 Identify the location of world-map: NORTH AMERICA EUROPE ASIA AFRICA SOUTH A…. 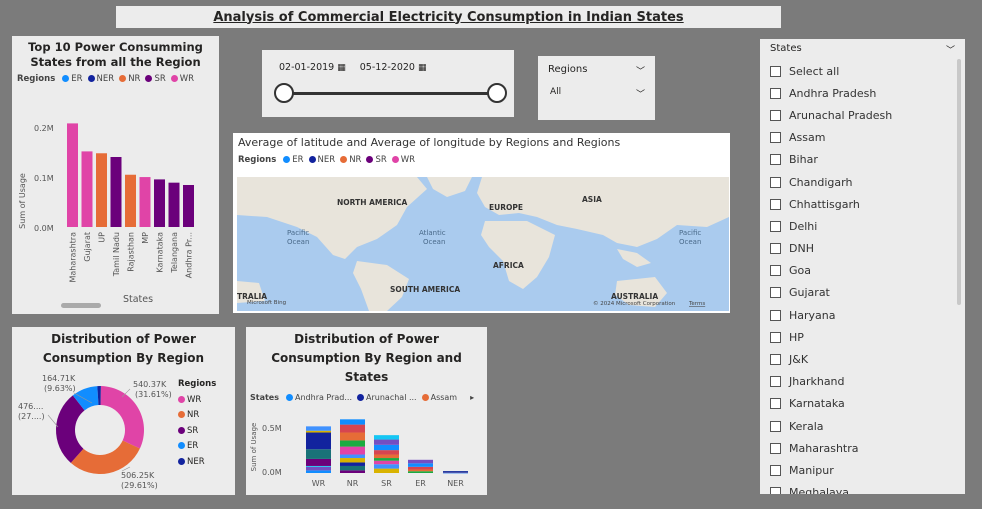
(483, 244).